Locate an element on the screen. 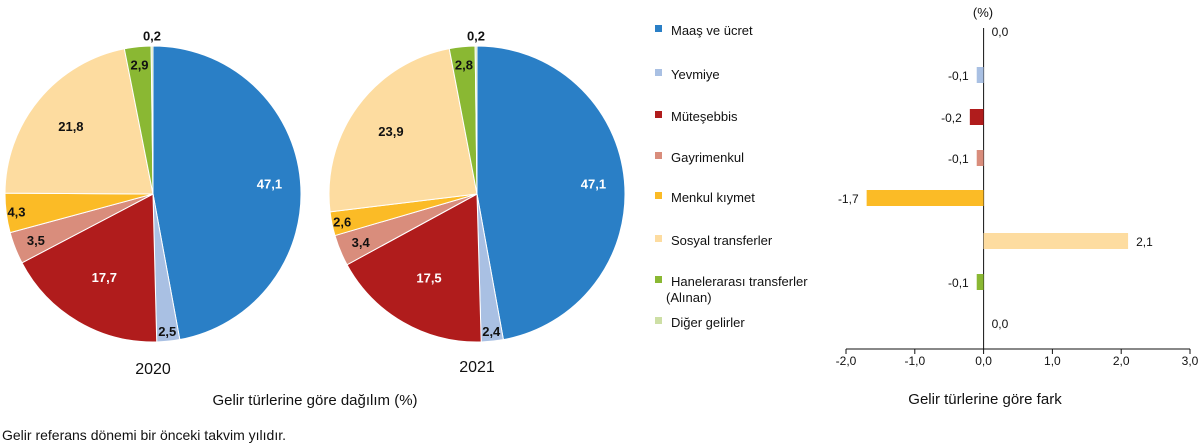  pie-data-label: 3,4 is located at coordinates (361, 242).